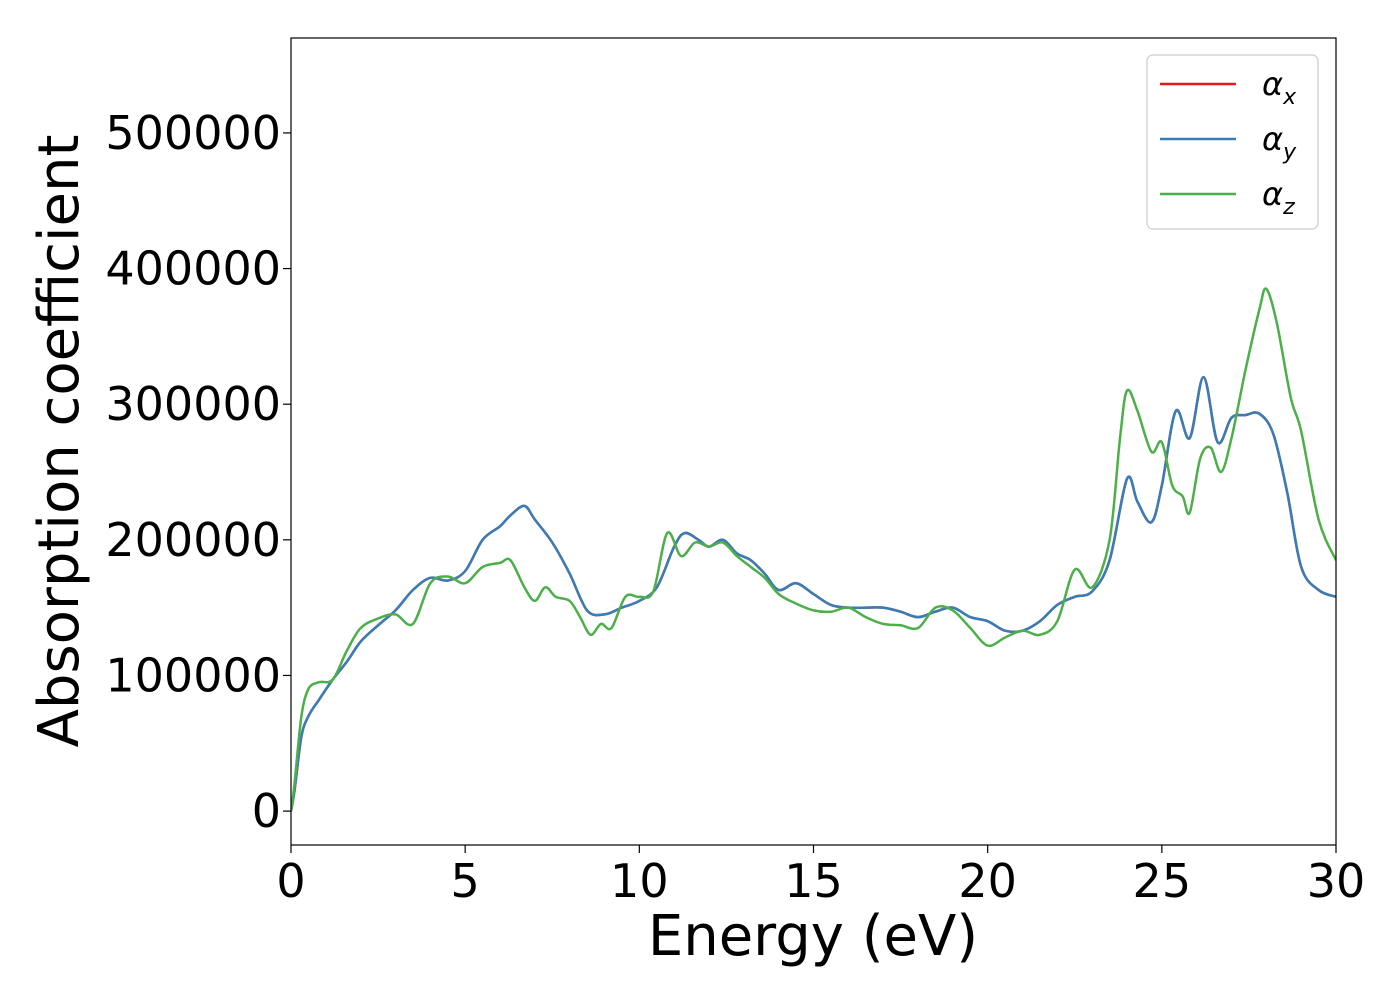  Describe the element at coordinates (1279, 87) in the screenshot. I see `legend-label-x: αx` at that location.